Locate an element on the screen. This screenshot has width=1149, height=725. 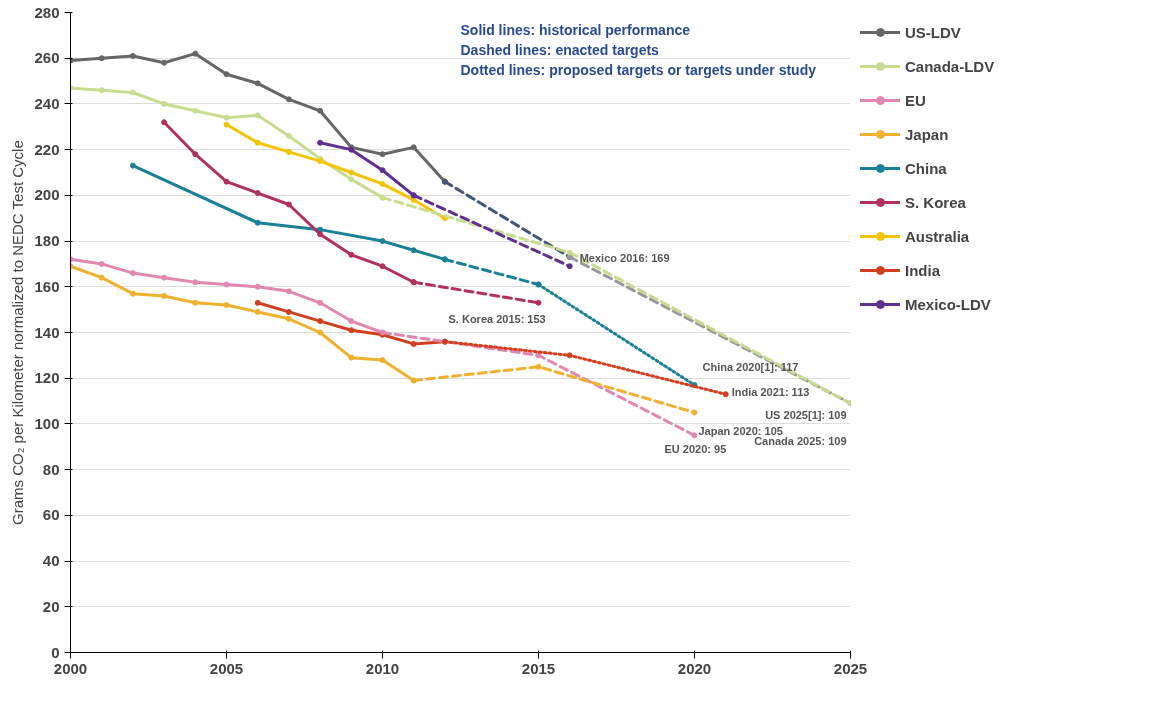
x-tick-label: 2005 is located at coordinates (226, 668).